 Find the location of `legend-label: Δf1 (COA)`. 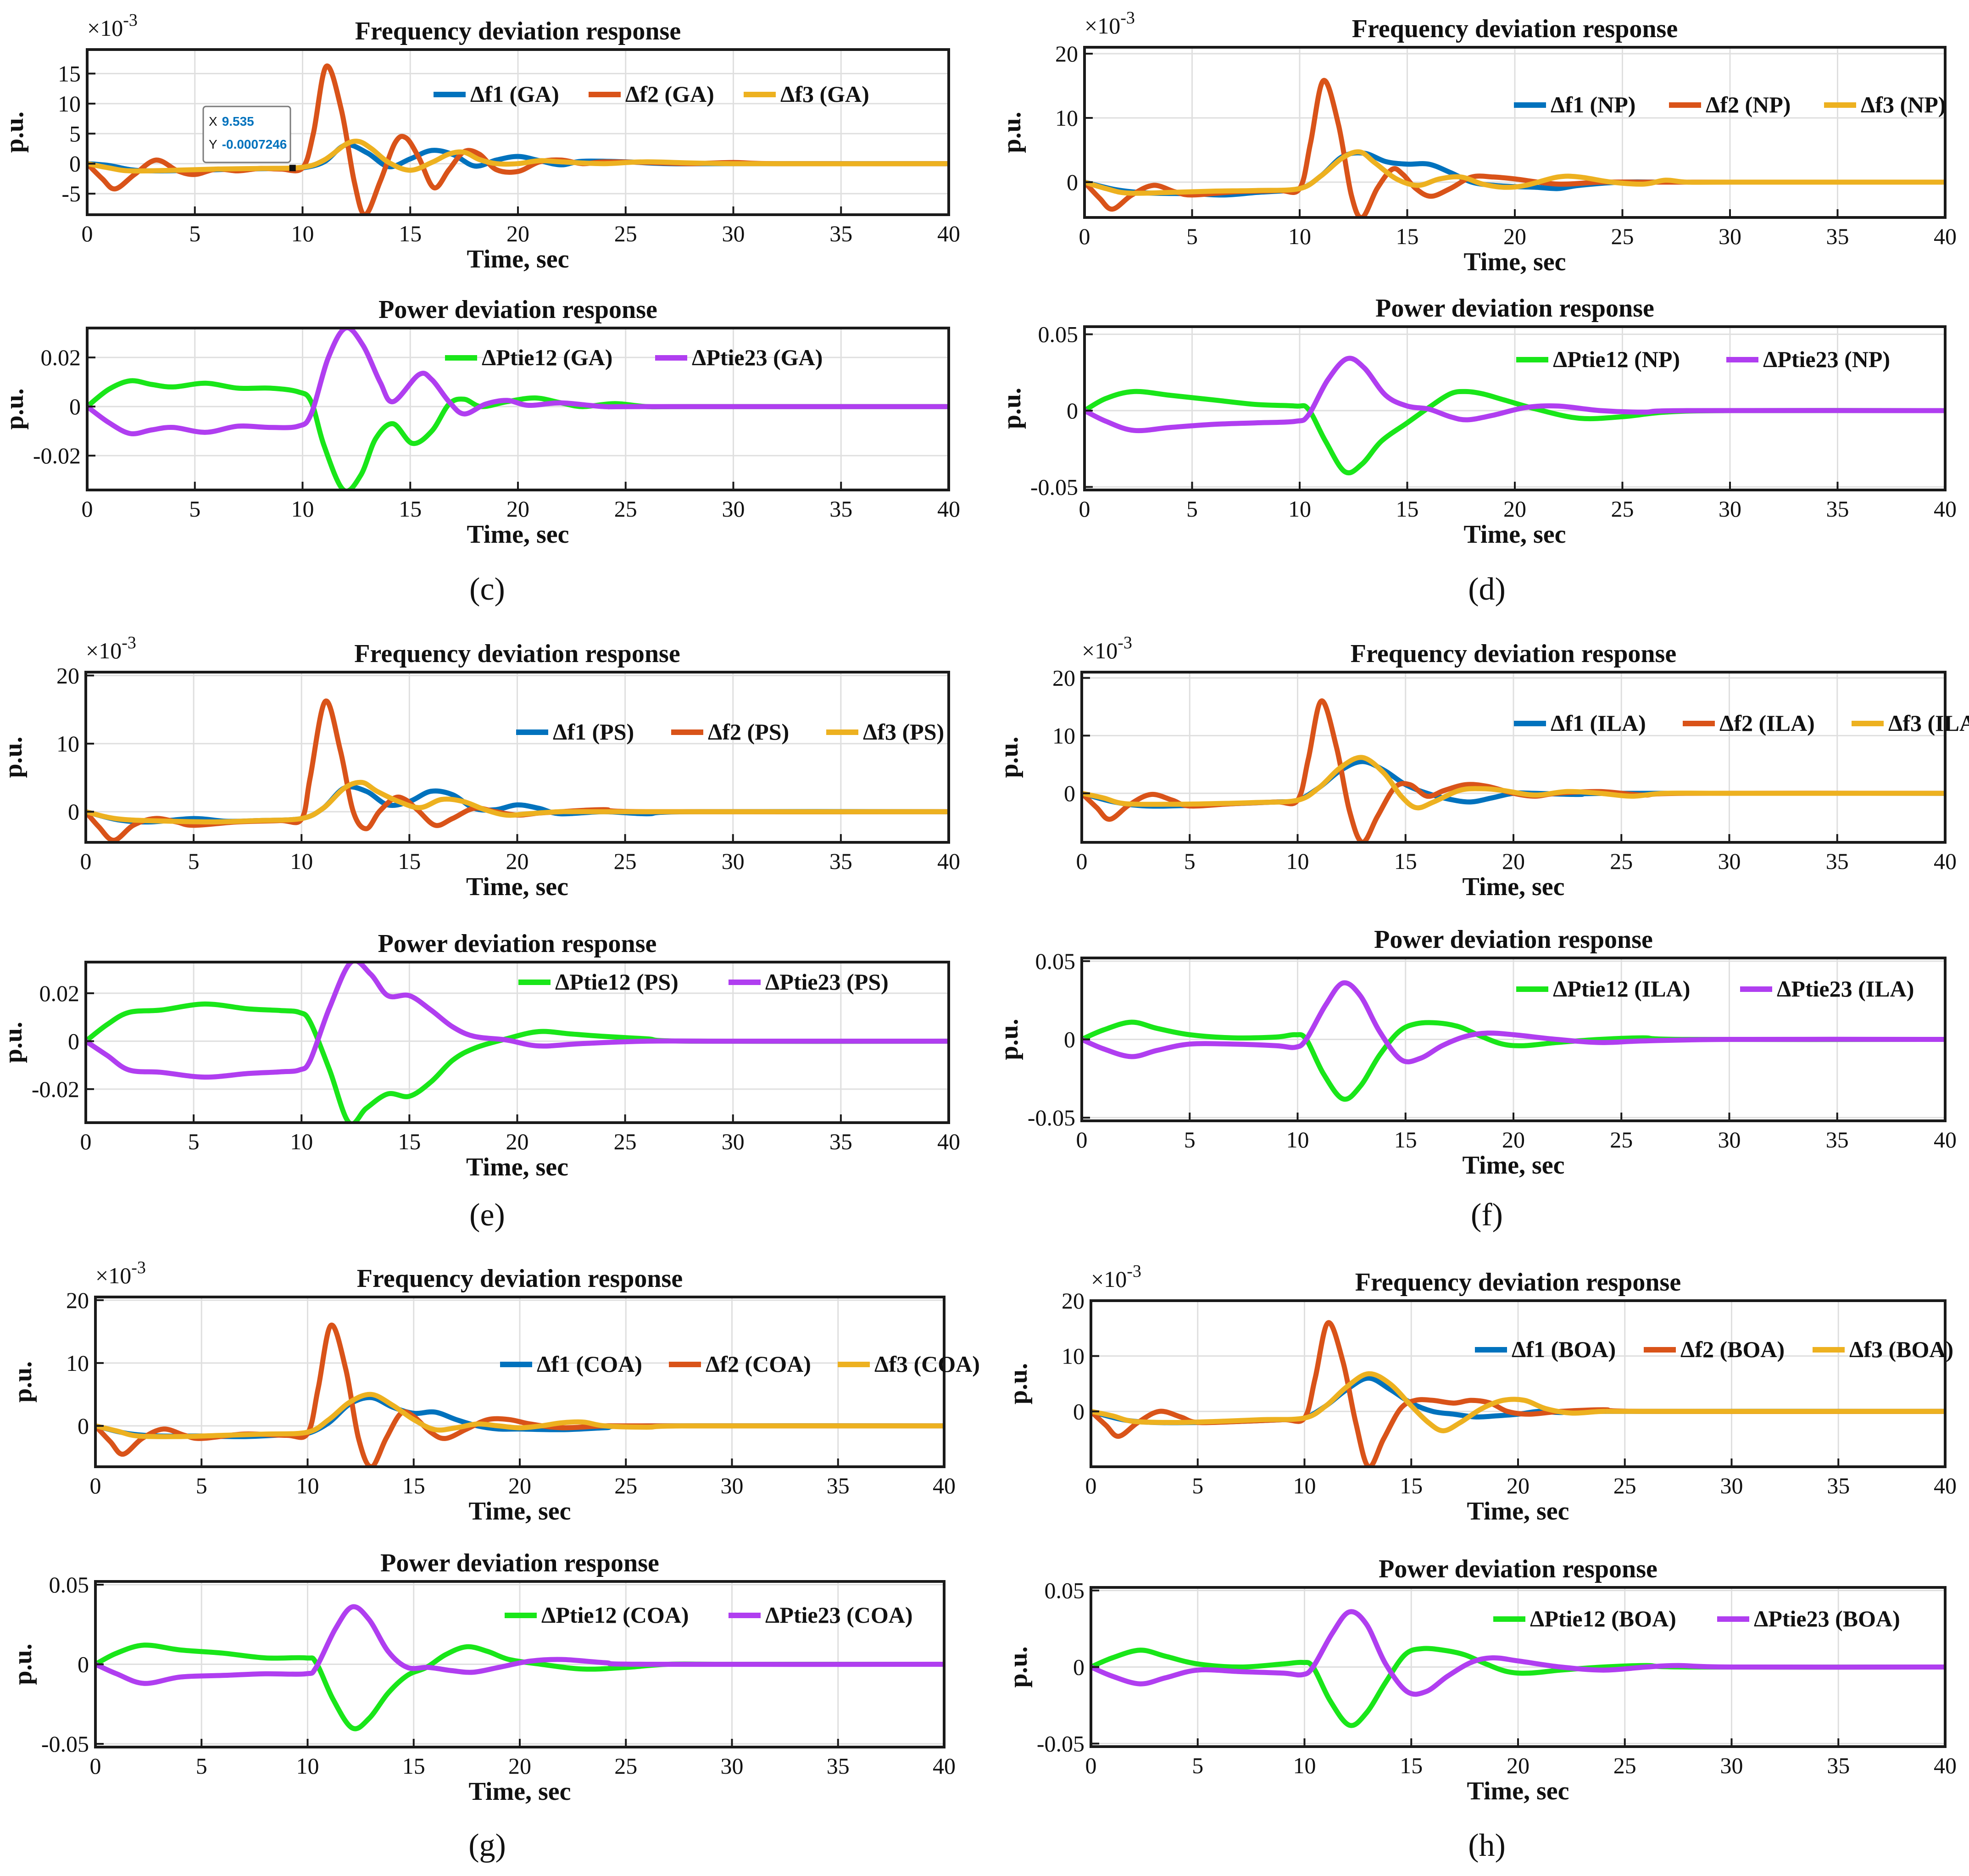

legend-label: Δf1 (COA) is located at coordinates (589, 1364).